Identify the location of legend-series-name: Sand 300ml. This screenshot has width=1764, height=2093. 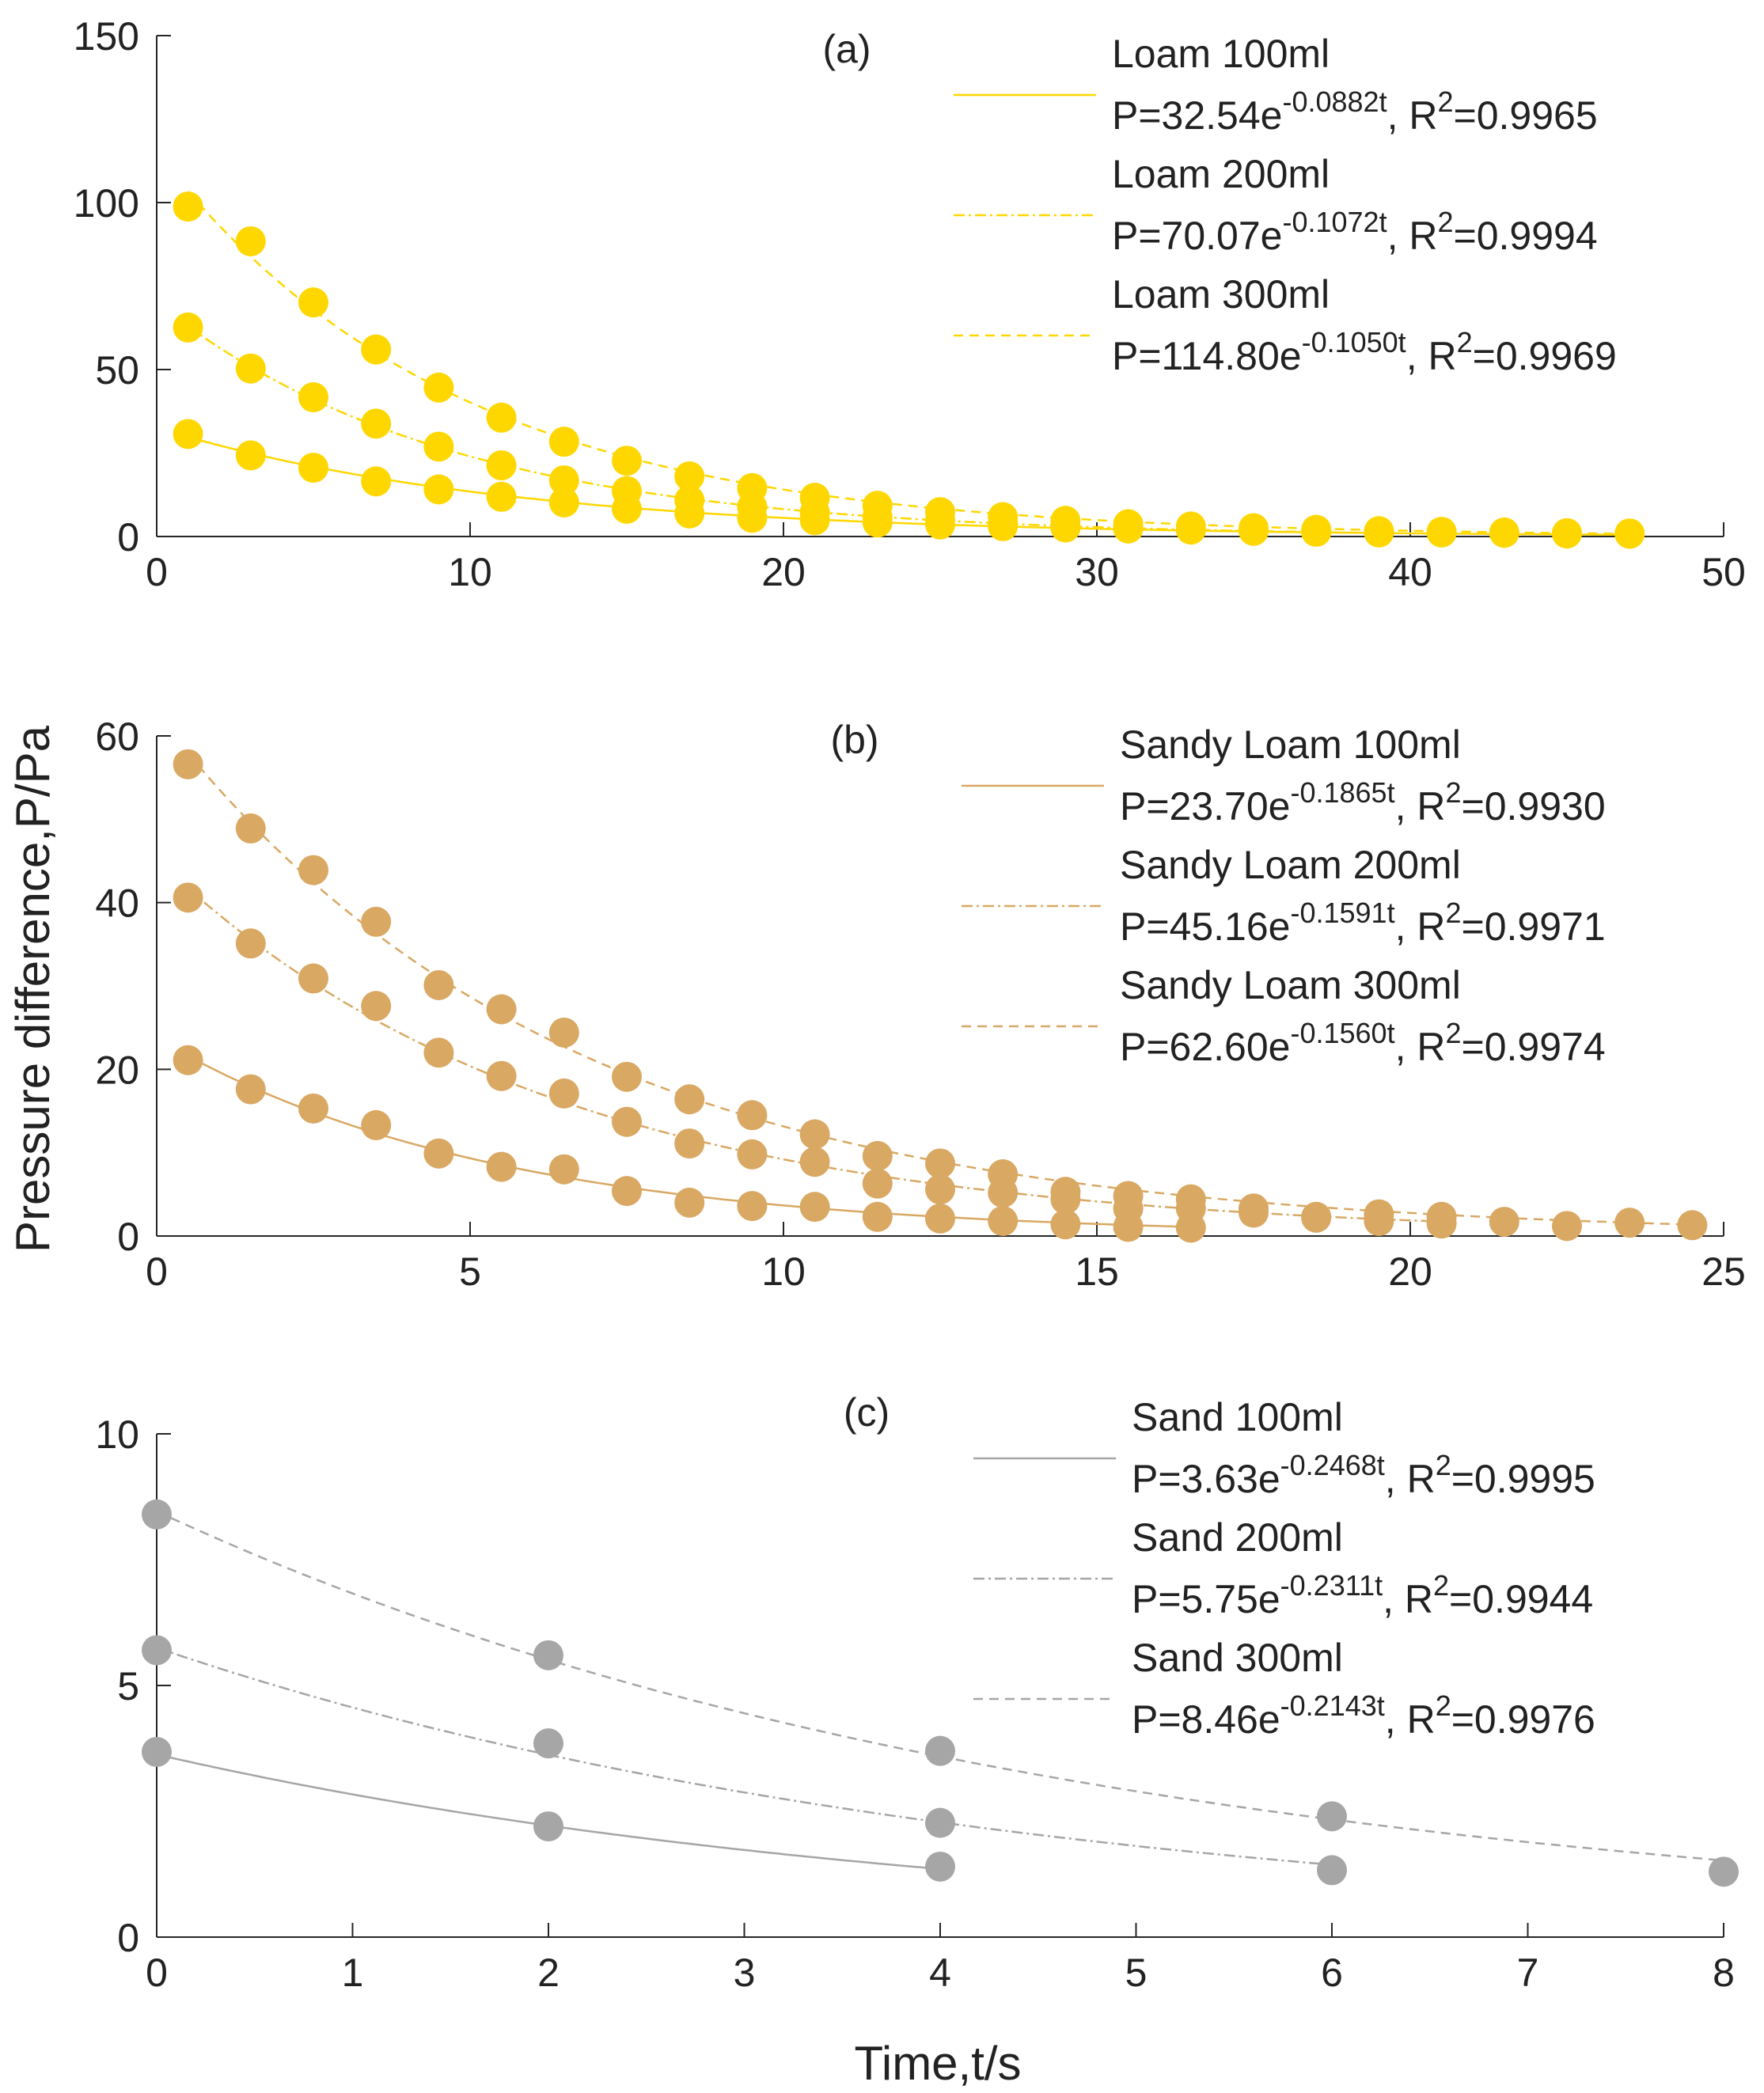
(1238, 1658).